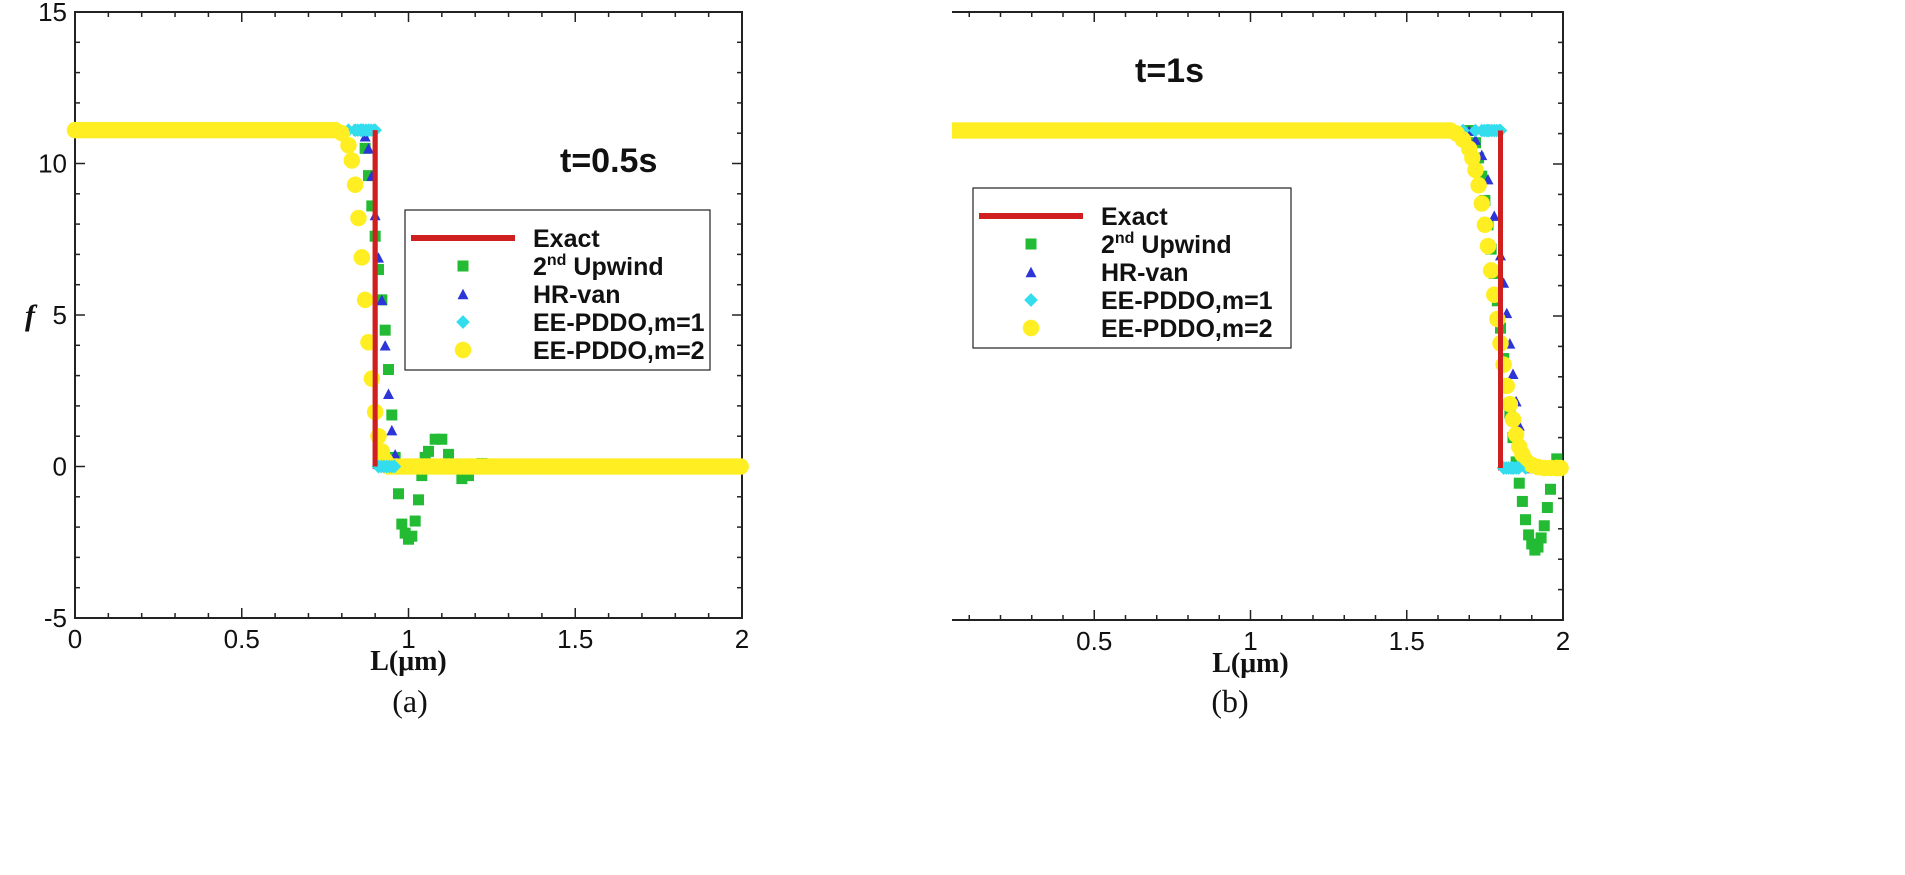  Describe the element at coordinates (52, 13) in the screenshot. I see `y-tick-label: 15` at that location.